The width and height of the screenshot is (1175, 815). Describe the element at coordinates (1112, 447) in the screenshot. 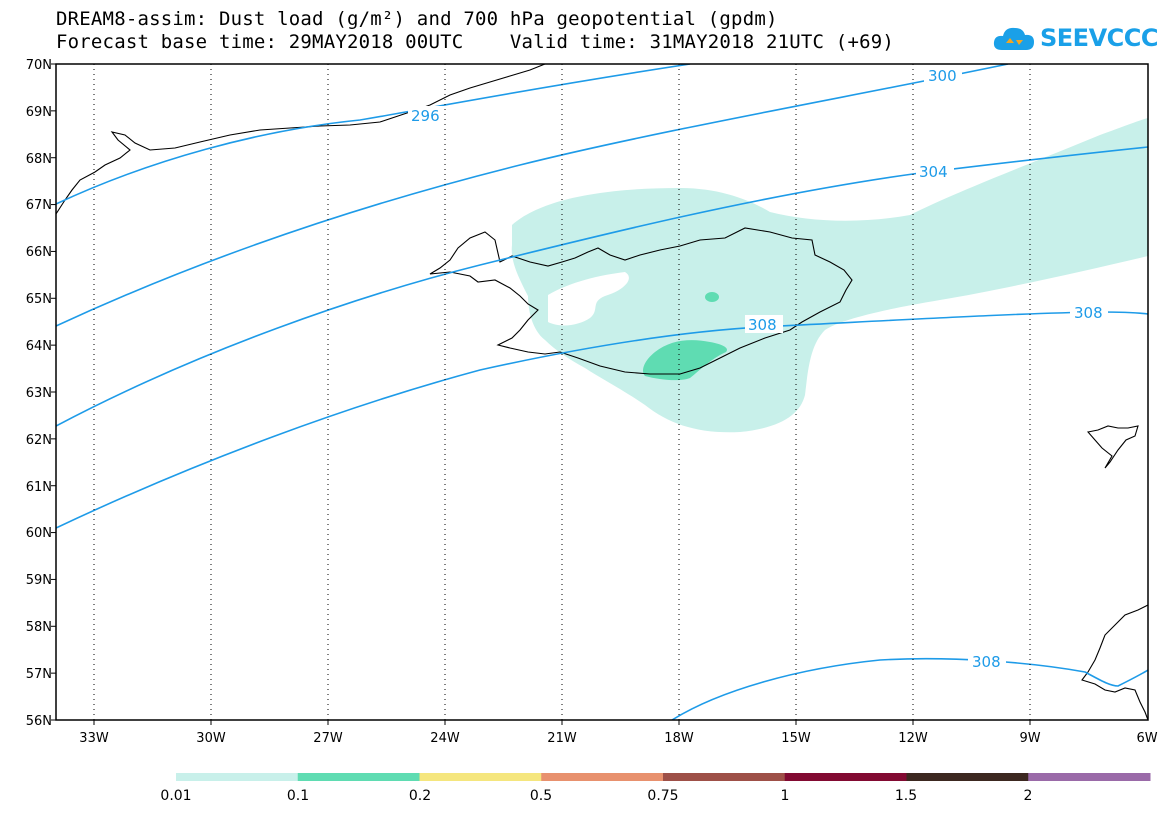

I see `faroe-coastline` at that location.